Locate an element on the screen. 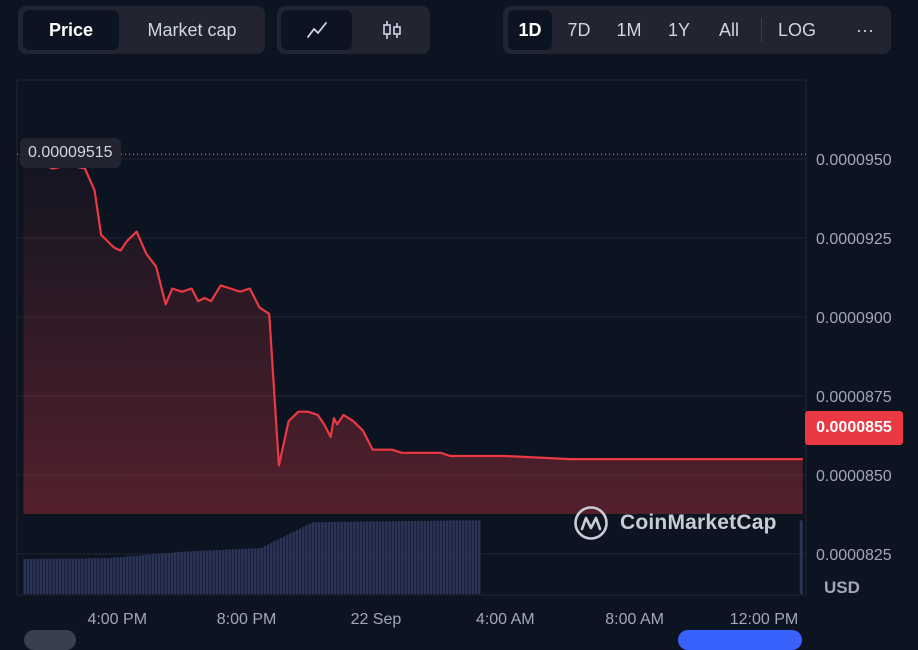  candlestick-button is located at coordinates (391, 30).